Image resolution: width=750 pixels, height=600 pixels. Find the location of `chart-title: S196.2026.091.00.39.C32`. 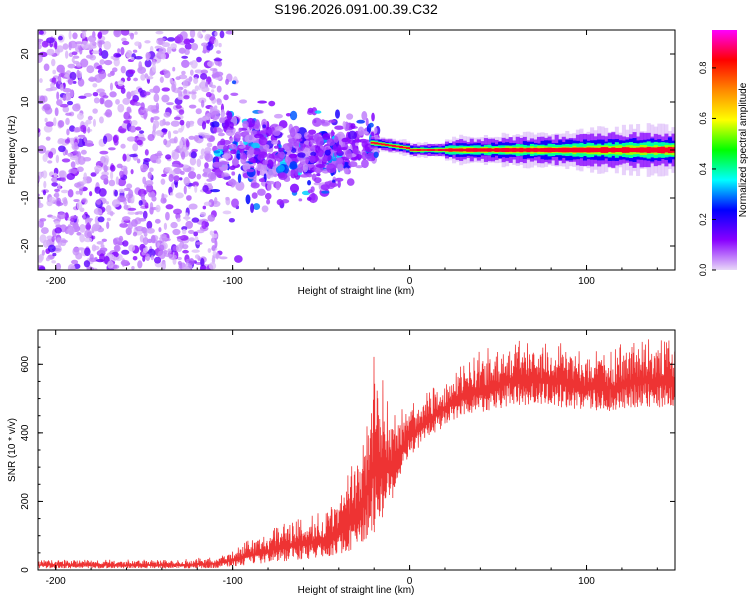

chart-title: S196.2026.091.00.39.C32 is located at coordinates (356, 9).